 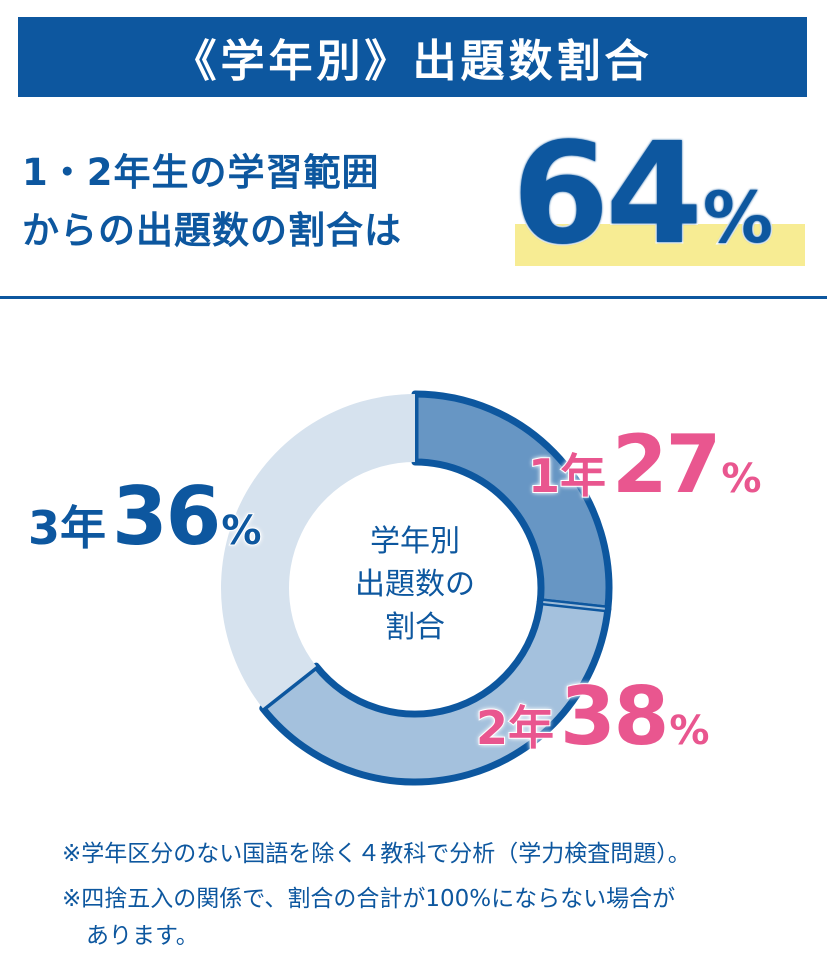 I want to click on page-title: 《学年別》出題数割合, so click(x=412, y=61).